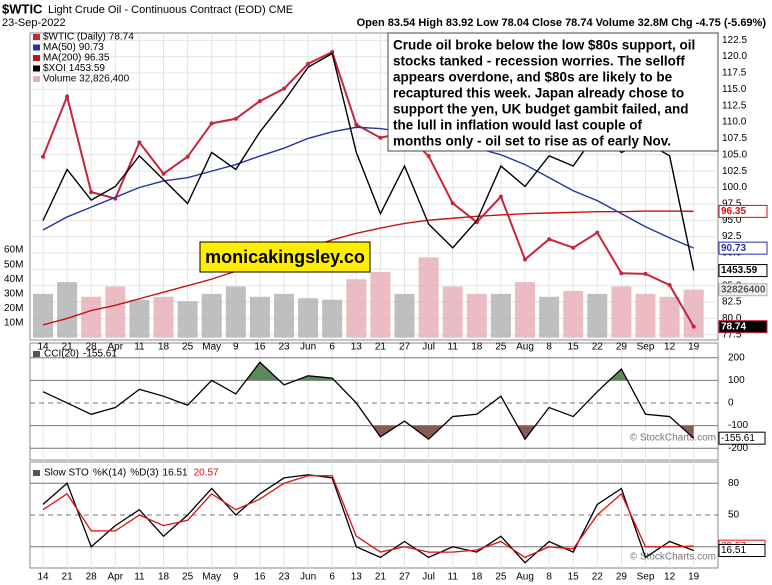 This screenshot has width=772, height=585. What do you see at coordinates (260, 577) in the screenshot?
I see `x-tick-label: 16` at bounding box center [260, 577].